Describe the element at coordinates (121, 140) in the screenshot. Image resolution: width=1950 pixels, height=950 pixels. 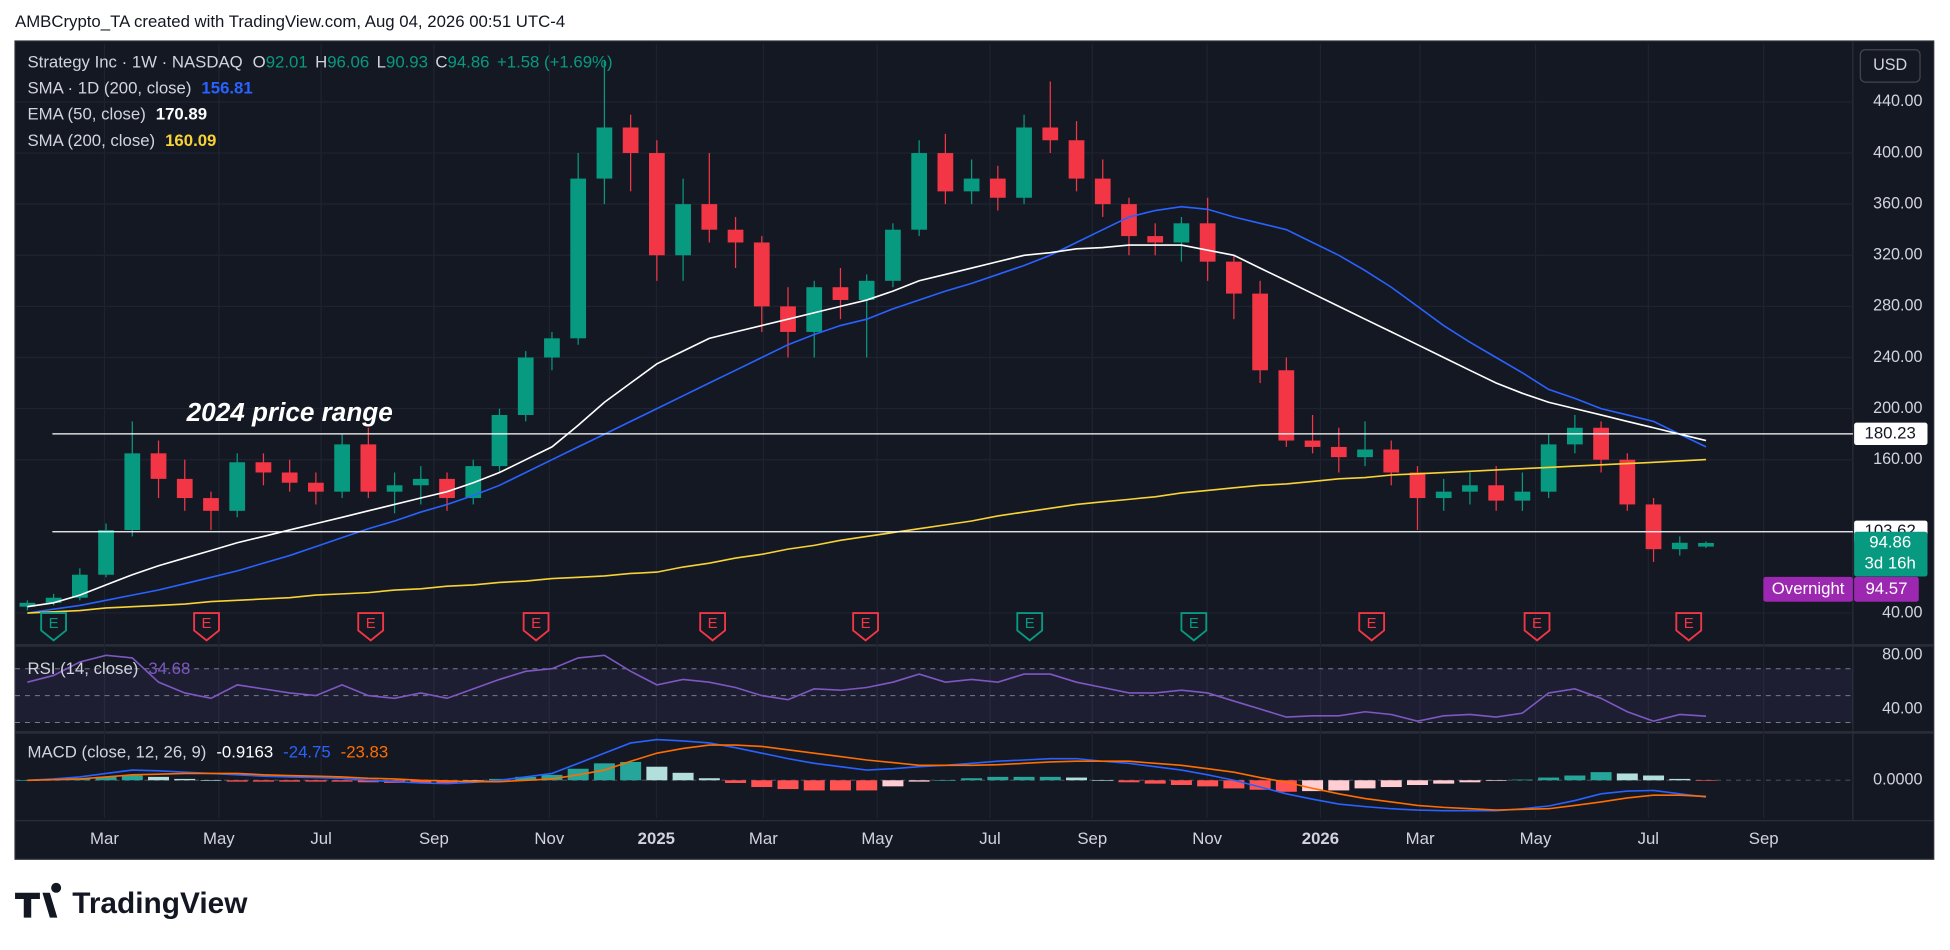
I see `legend: SMA (200, close) 160.09` at that location.